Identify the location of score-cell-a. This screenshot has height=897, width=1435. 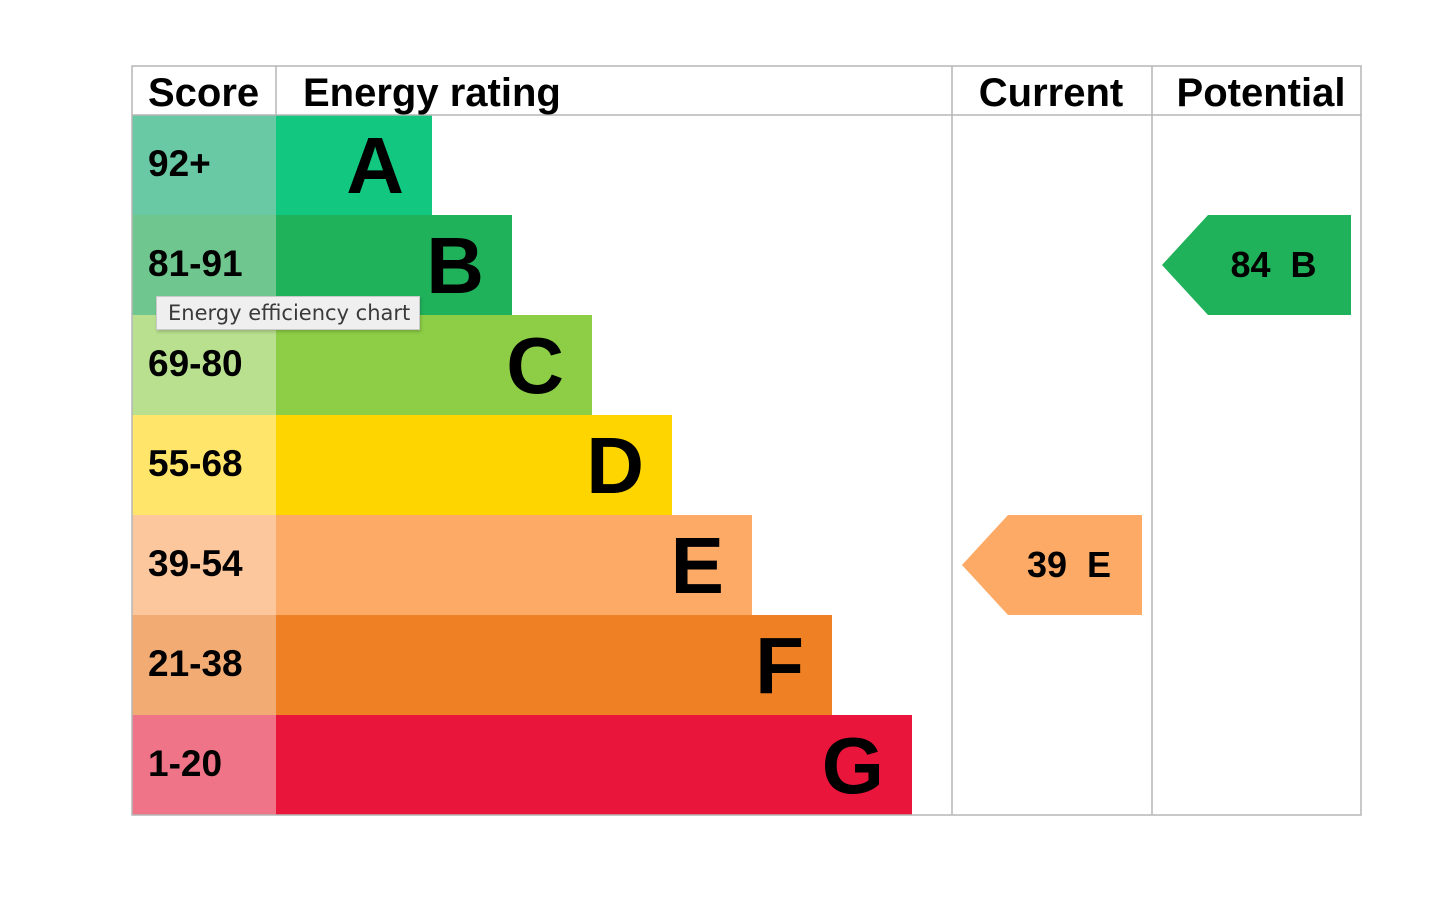
(204, 165).